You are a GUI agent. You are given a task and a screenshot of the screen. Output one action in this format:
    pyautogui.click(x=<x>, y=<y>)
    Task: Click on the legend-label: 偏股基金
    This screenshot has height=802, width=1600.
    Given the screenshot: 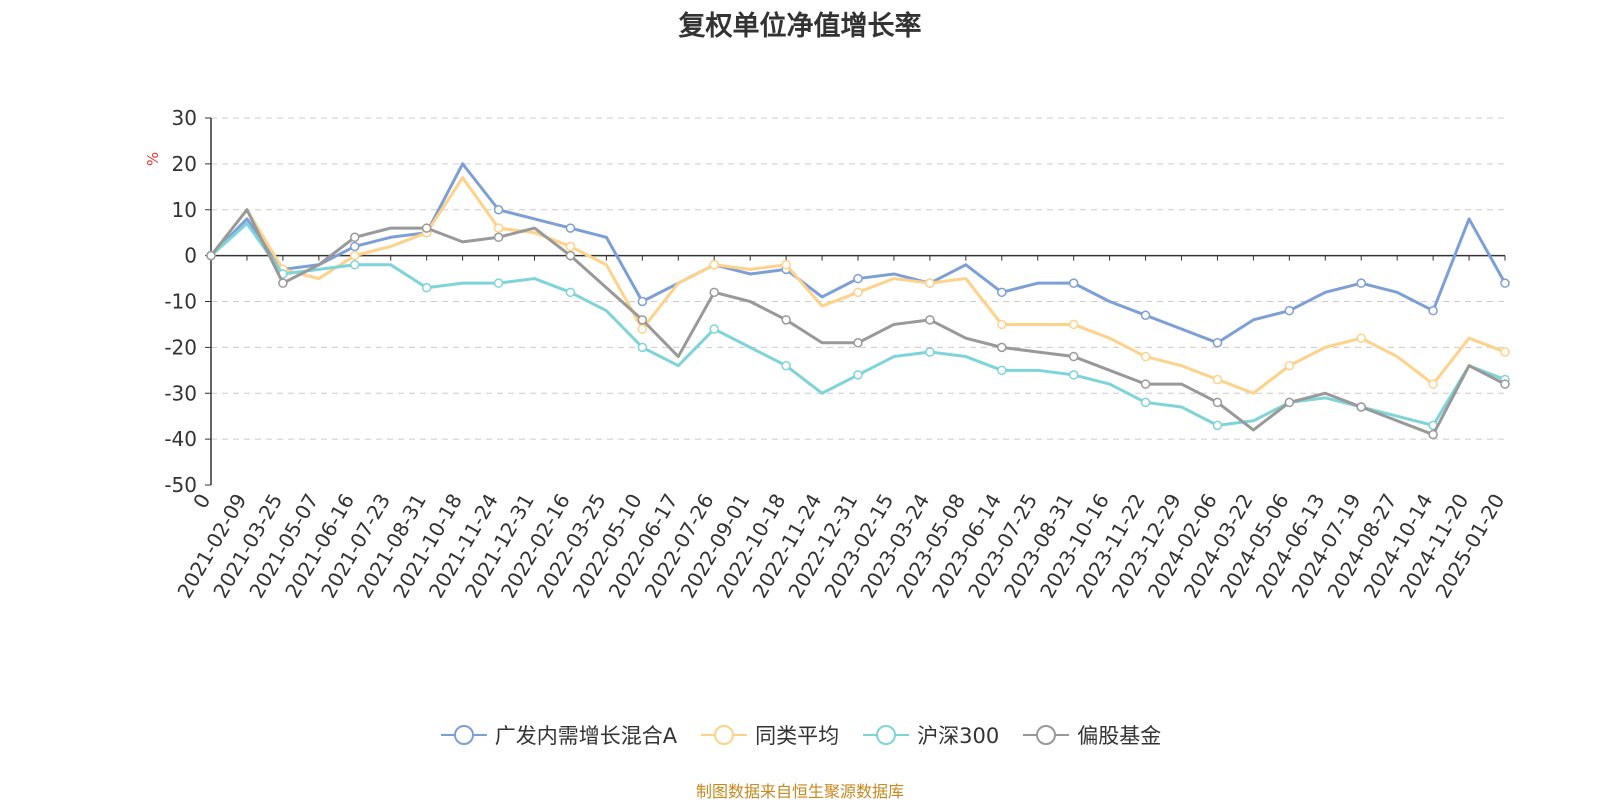 What is the action you would take?
    pyautogui.click(x=1119, y=736)
    